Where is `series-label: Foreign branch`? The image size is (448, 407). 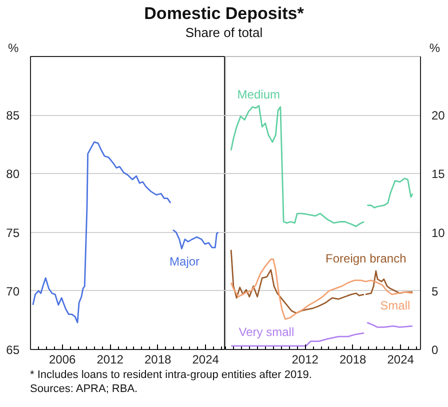 series-label: Foreign branch is located at coordinates (366, 259).